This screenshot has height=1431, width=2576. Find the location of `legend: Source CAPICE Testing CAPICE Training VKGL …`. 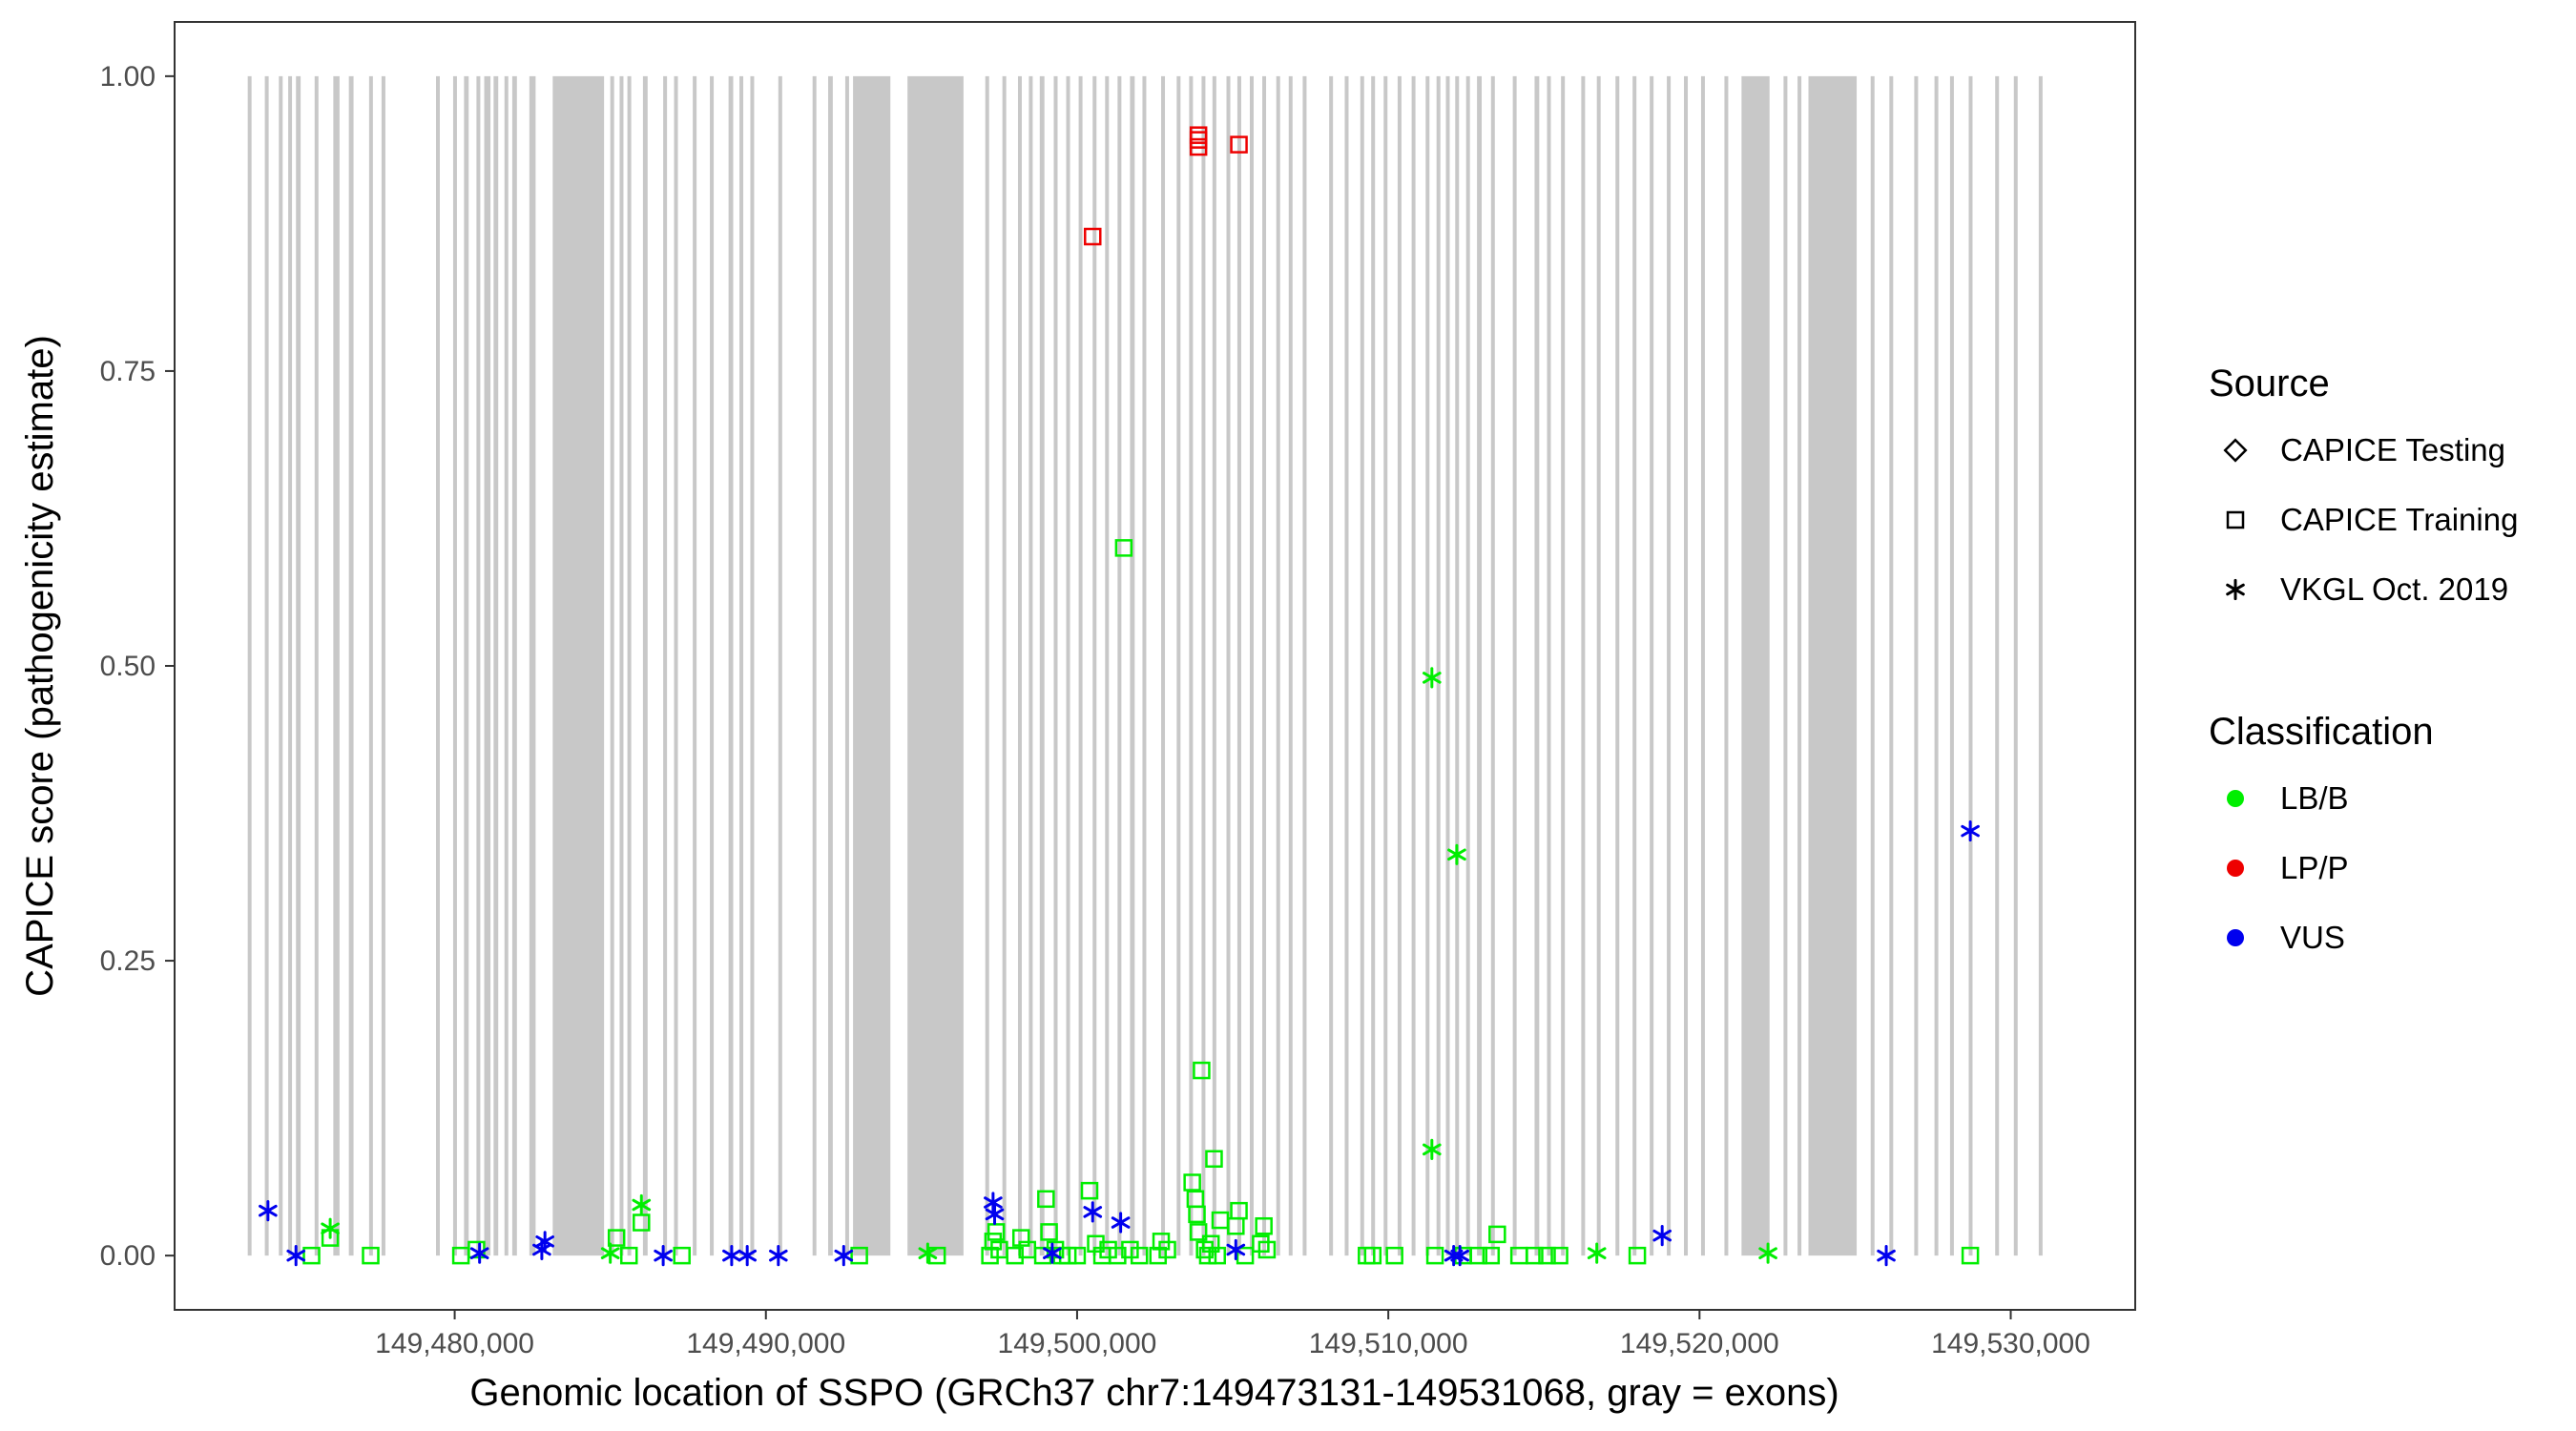

legend: Source CAPICE Testing CAPICE Training VKGL … is located at coordinates (2363, 659).